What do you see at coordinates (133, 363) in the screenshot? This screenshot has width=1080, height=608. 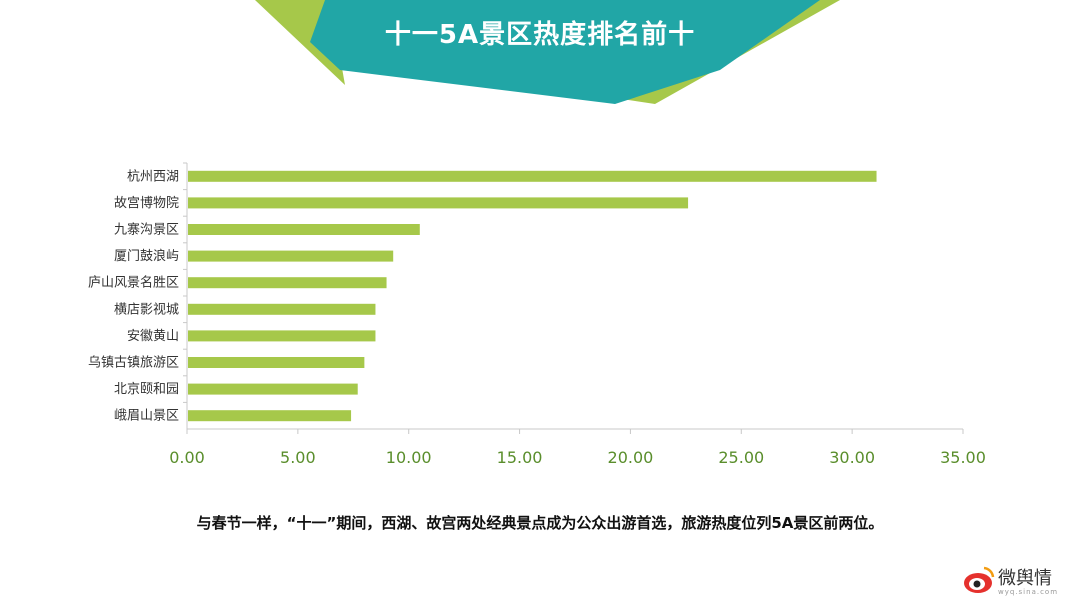 I see `y-tick-label: 乌镇古镇旅游区` at bounding box center [133, 363].